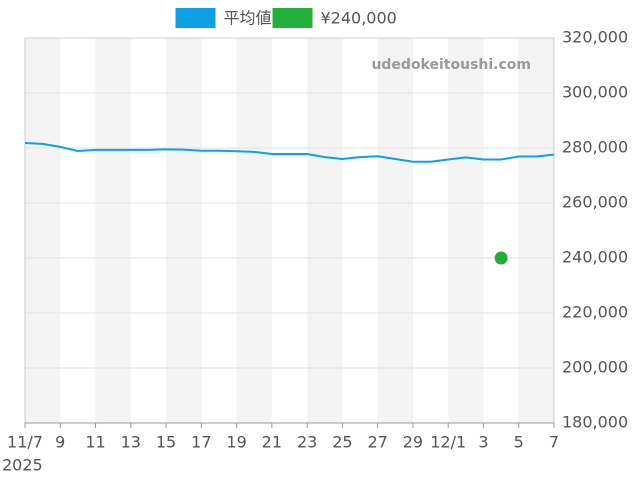 This screenshot has width=640, height=484. Describe the element at coordinates (595, 257) in the screenshot. I see `y-tick-label: 240,000` at that location.